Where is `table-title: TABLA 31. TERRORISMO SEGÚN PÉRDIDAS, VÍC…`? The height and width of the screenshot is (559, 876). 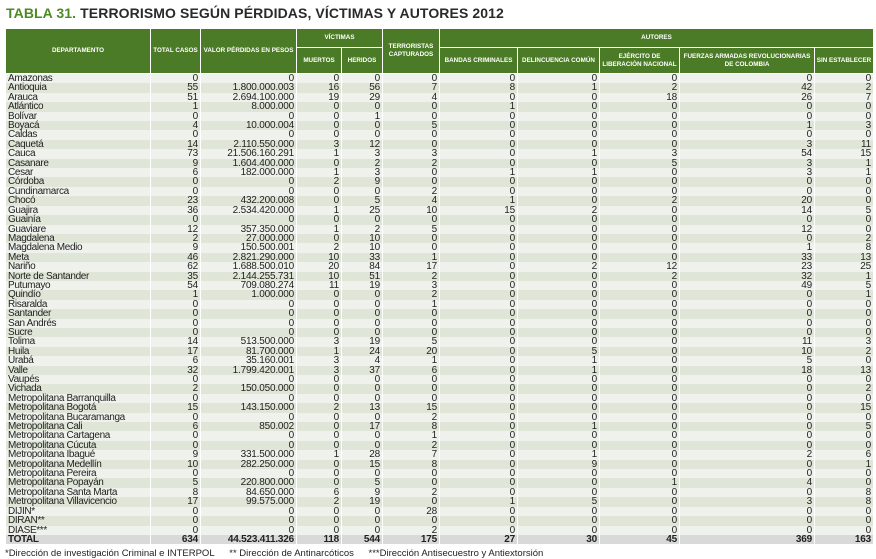 table-title: TABLA 31. TERRORISMO SEGÚN PÉRDIDAS, VÍC… is located at coordinates (255, 13).